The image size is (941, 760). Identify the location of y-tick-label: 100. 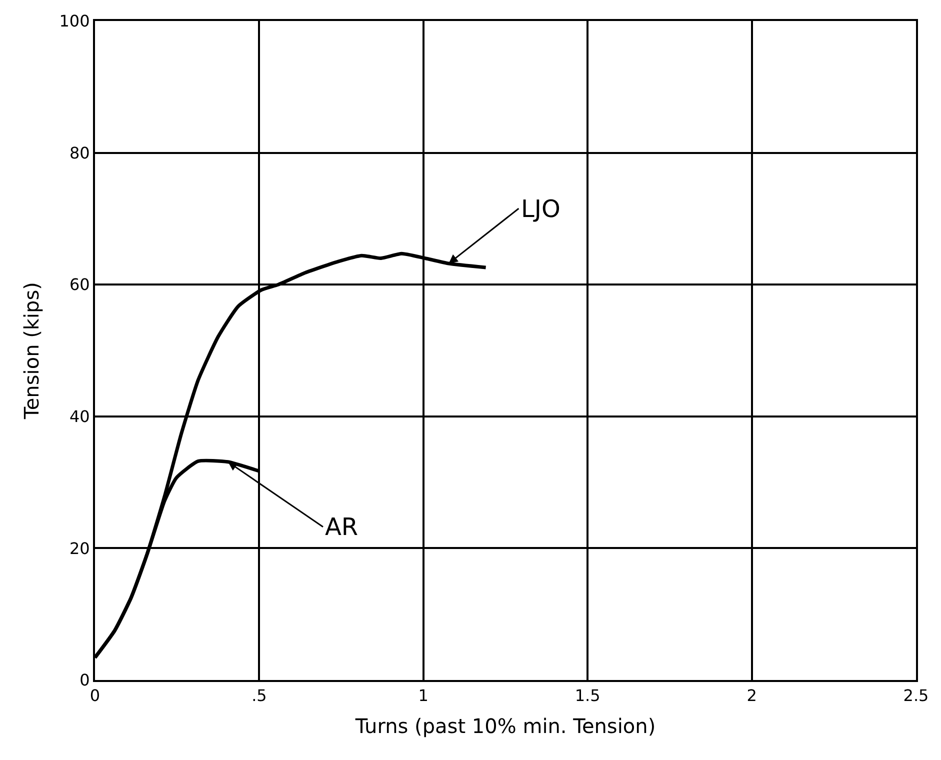
(74, 21).